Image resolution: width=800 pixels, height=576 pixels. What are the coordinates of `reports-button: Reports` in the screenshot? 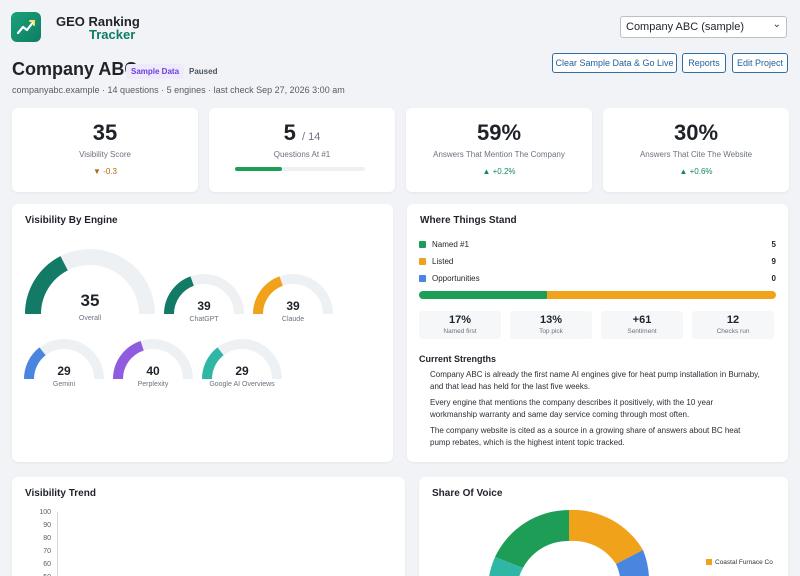 It's located at (704, 63).